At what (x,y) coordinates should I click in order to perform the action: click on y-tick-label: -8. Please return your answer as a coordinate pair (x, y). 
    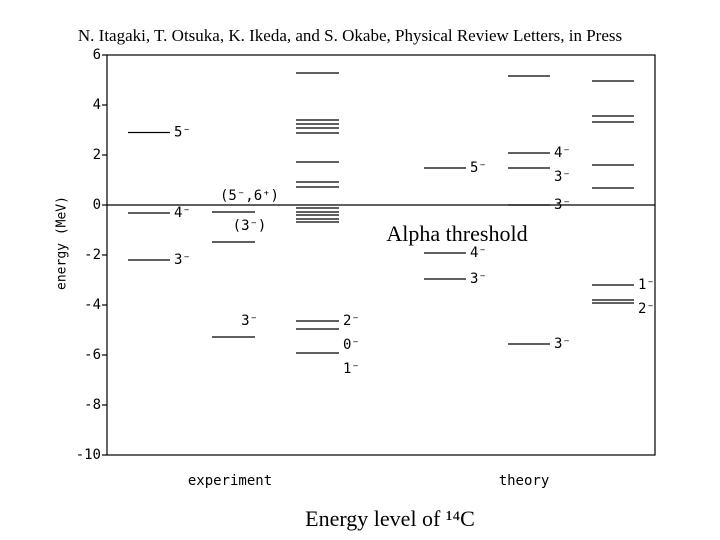
    Looking at the image, I should click on (92, 405).